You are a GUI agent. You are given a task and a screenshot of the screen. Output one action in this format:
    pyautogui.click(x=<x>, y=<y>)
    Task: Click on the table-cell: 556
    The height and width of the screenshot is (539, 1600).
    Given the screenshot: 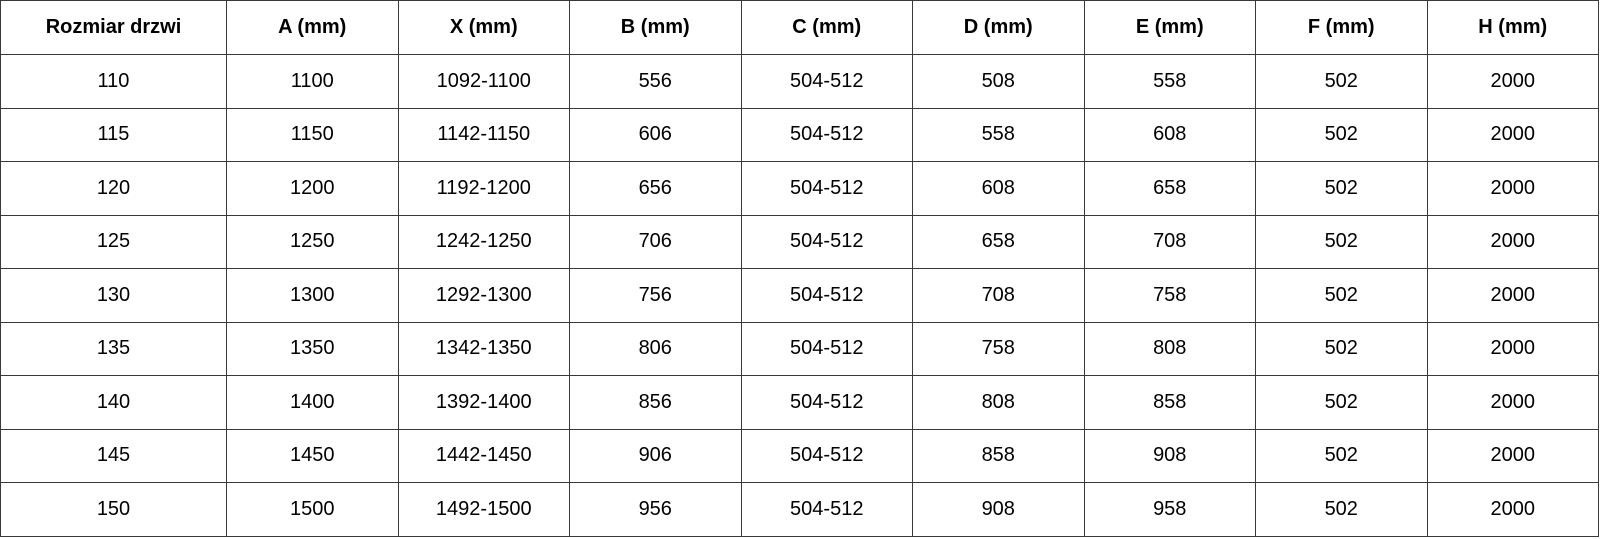 What is the action you would take?
    pyautogui.click(x=655, y=81)
    